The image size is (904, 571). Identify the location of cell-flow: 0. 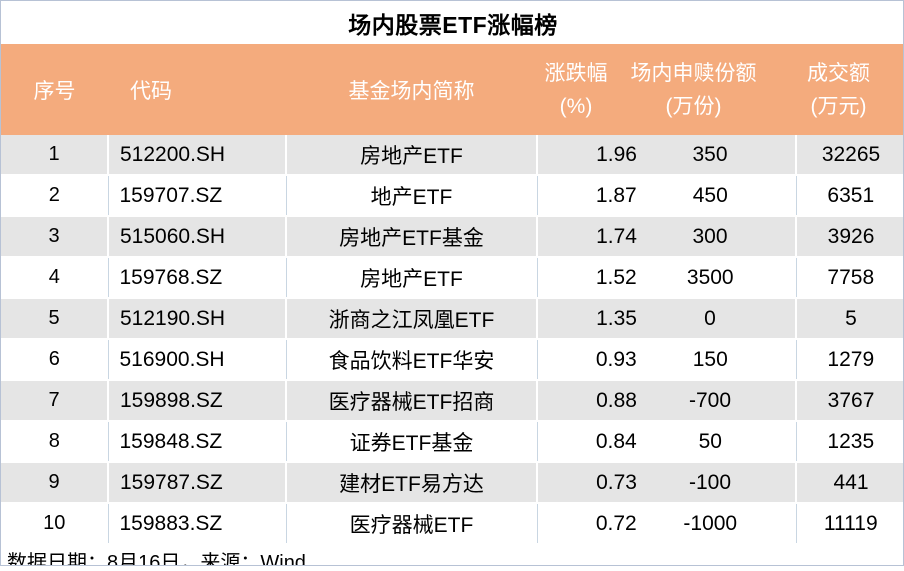
(724, 319).